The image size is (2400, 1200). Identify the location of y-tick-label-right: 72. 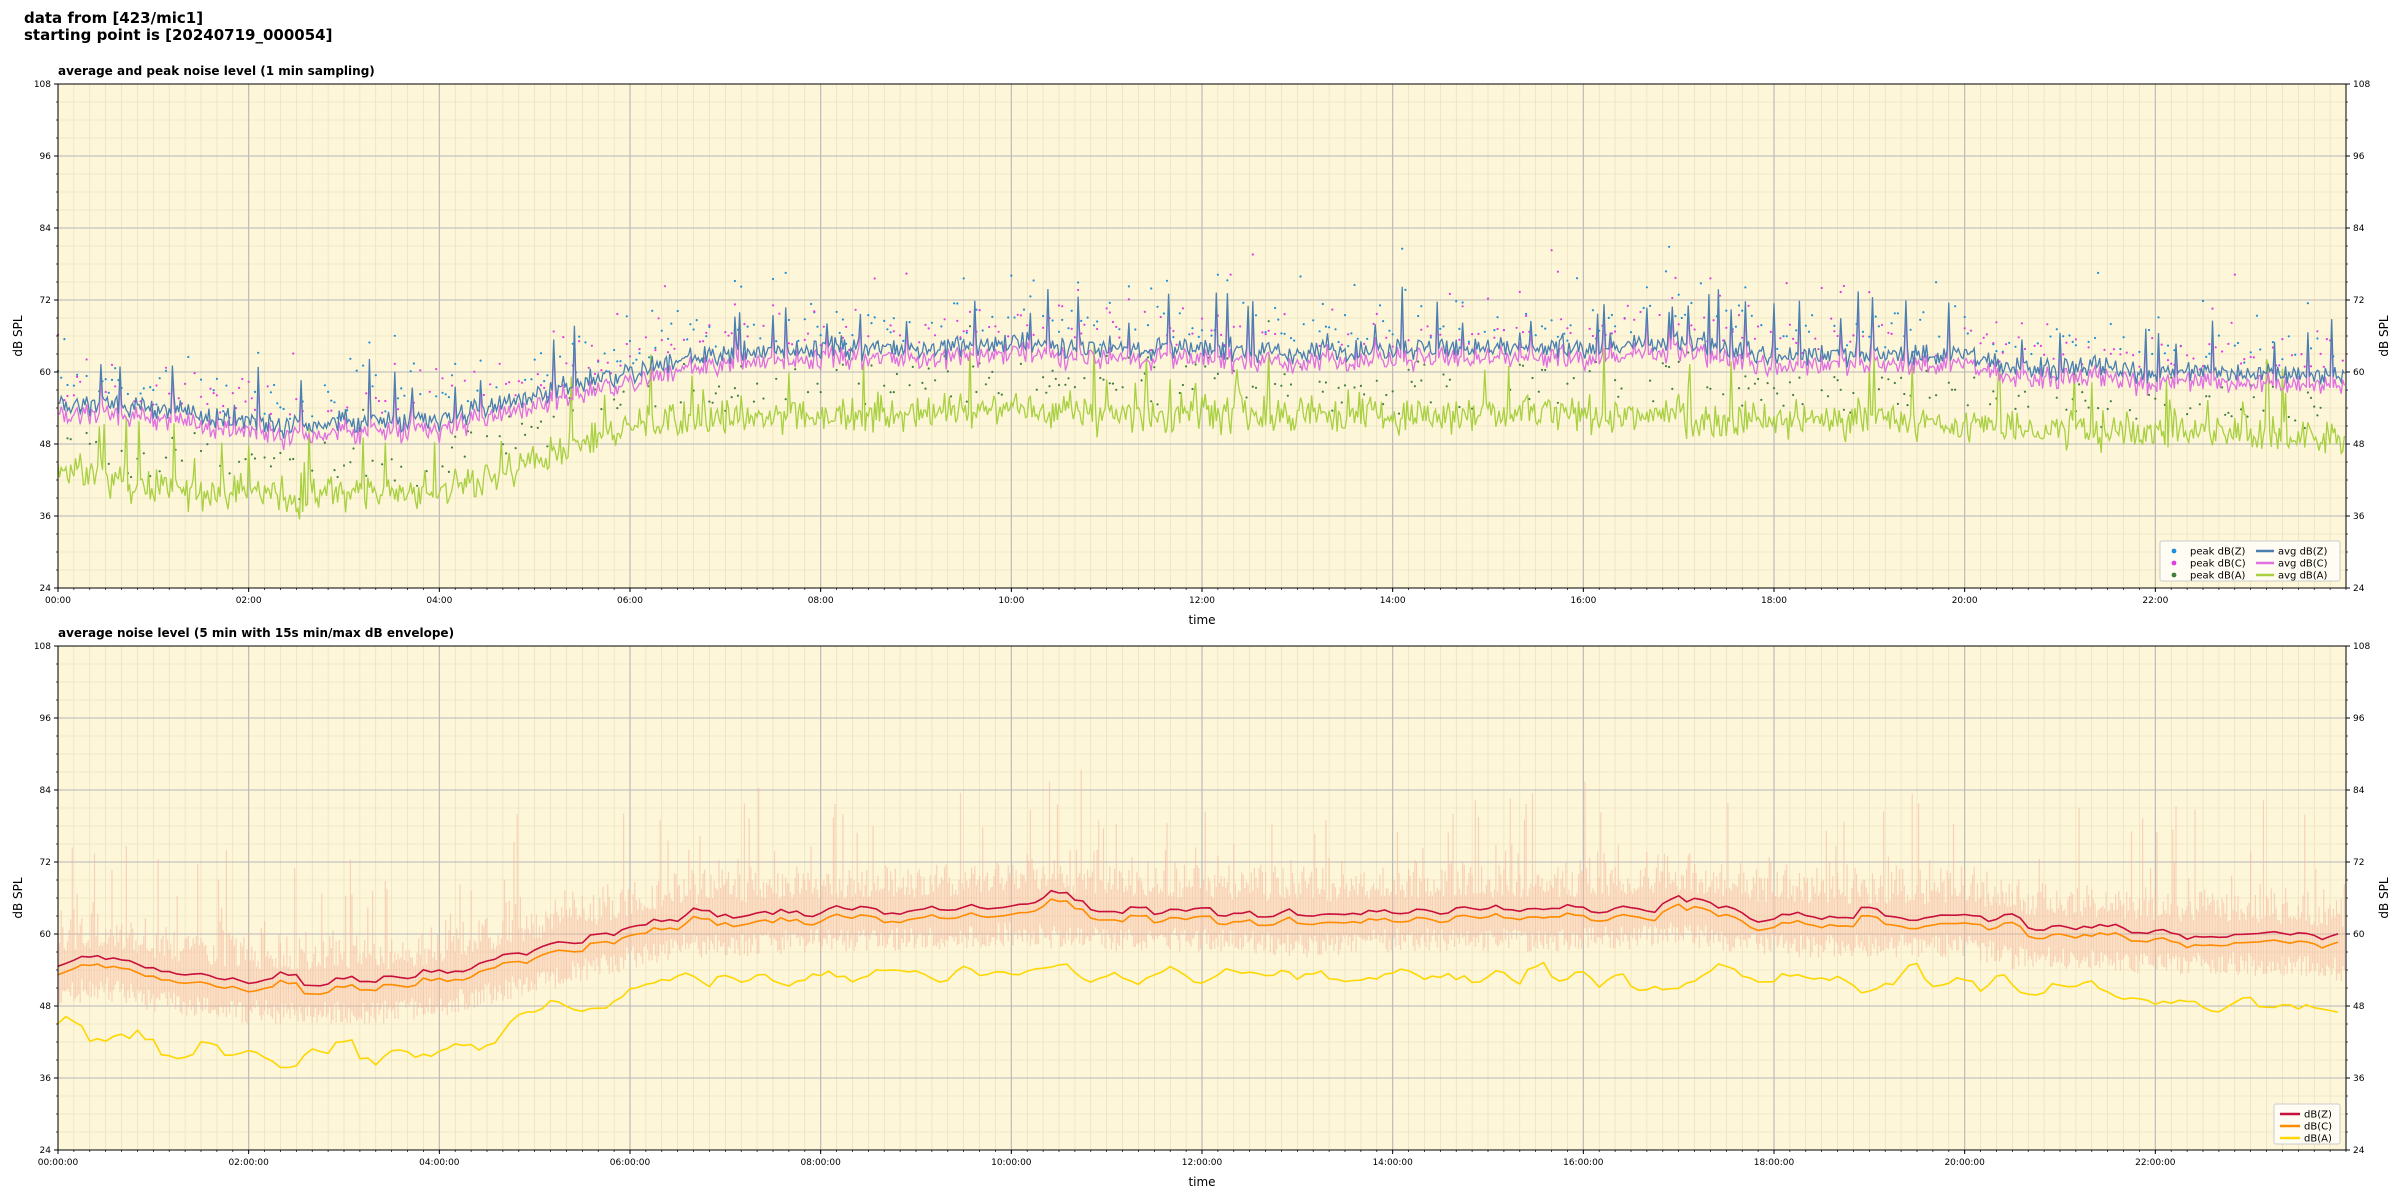
(2358, 301).